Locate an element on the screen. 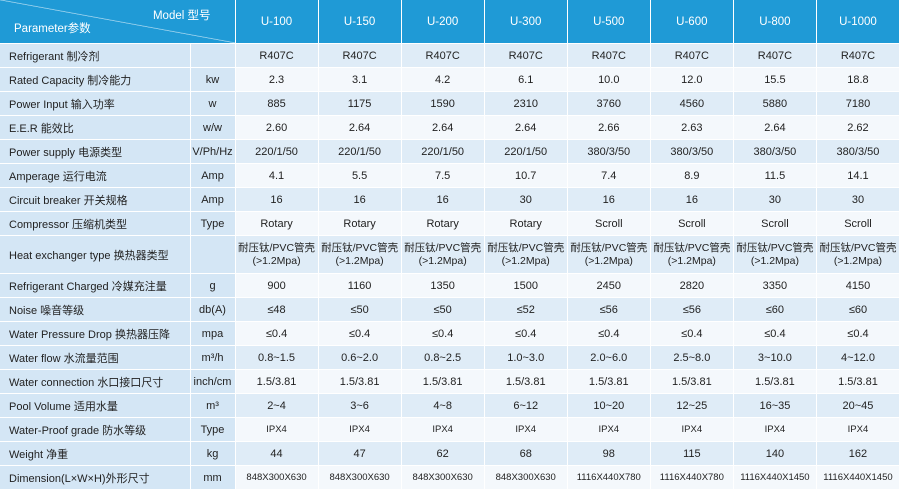 The height and width of the screenshot is (491, 900). model-header: U-1000 is located at coordinates (858, 22).